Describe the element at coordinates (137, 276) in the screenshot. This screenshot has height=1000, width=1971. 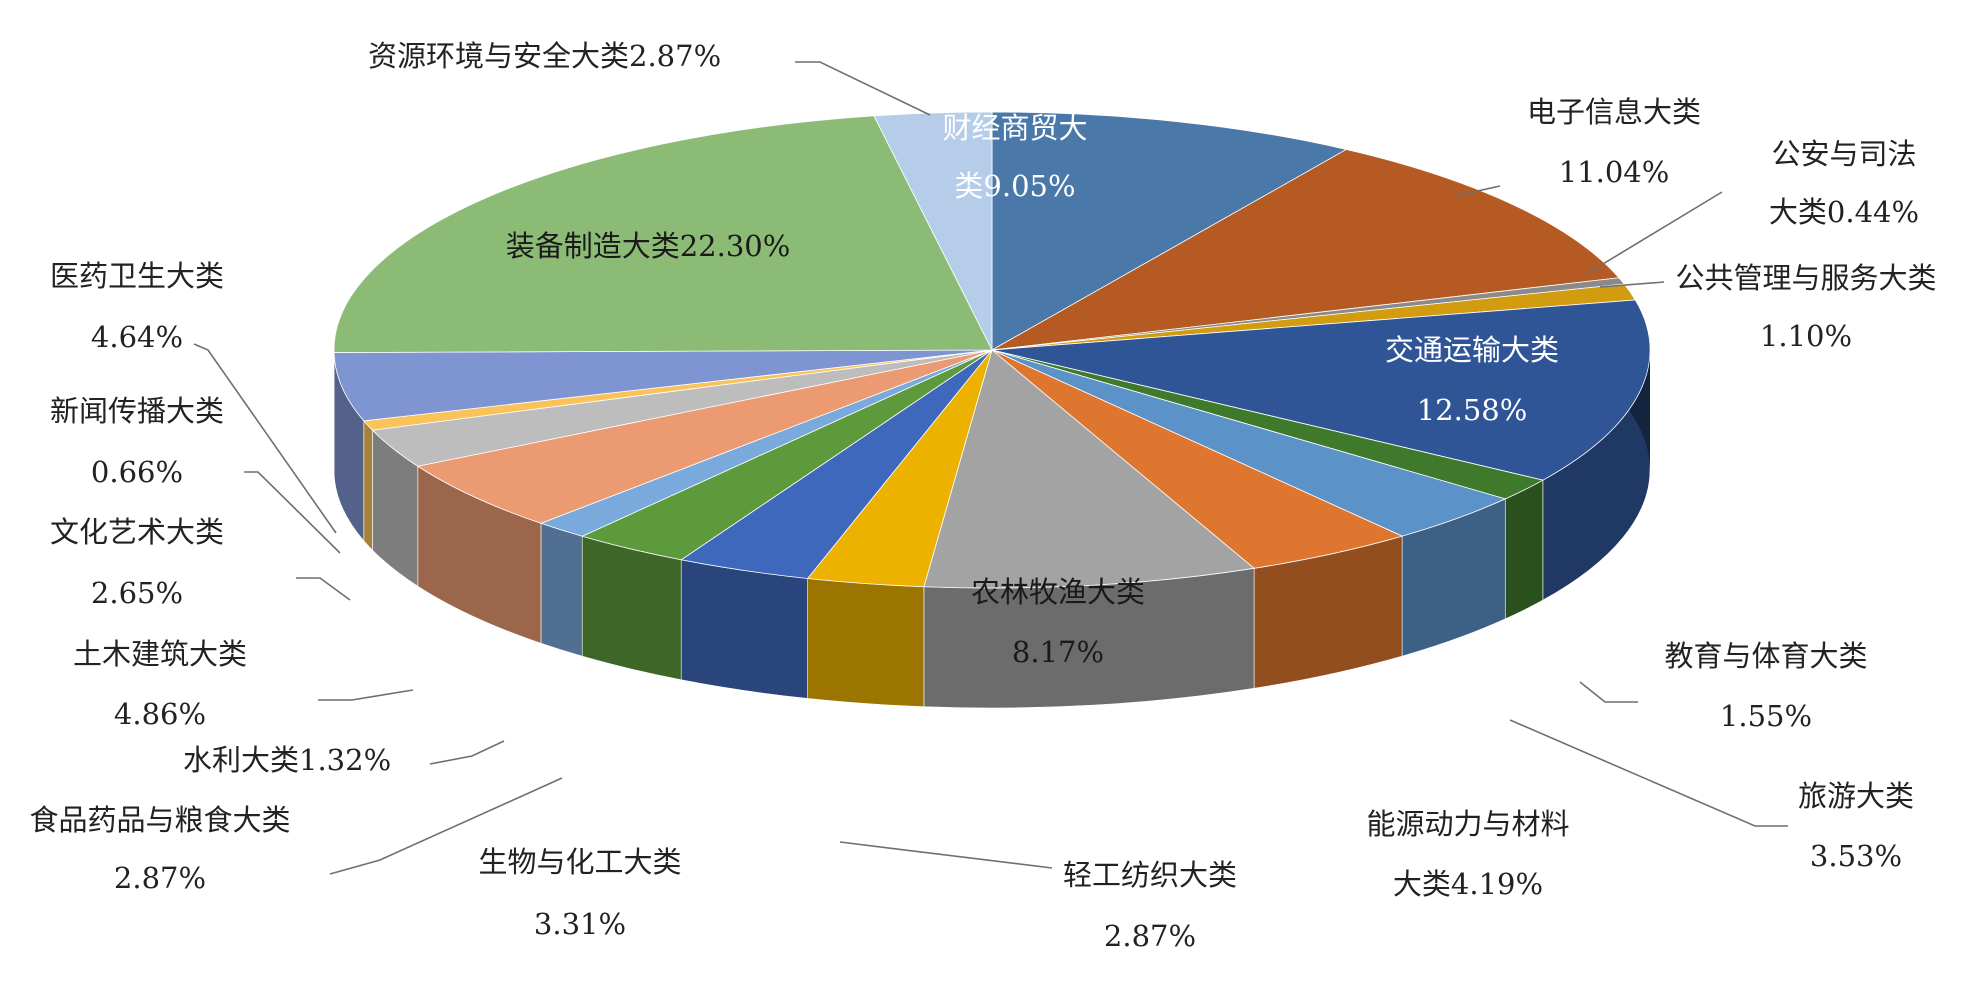
I see `slice-label-16-line-0: 医药卫生大类` at that location.